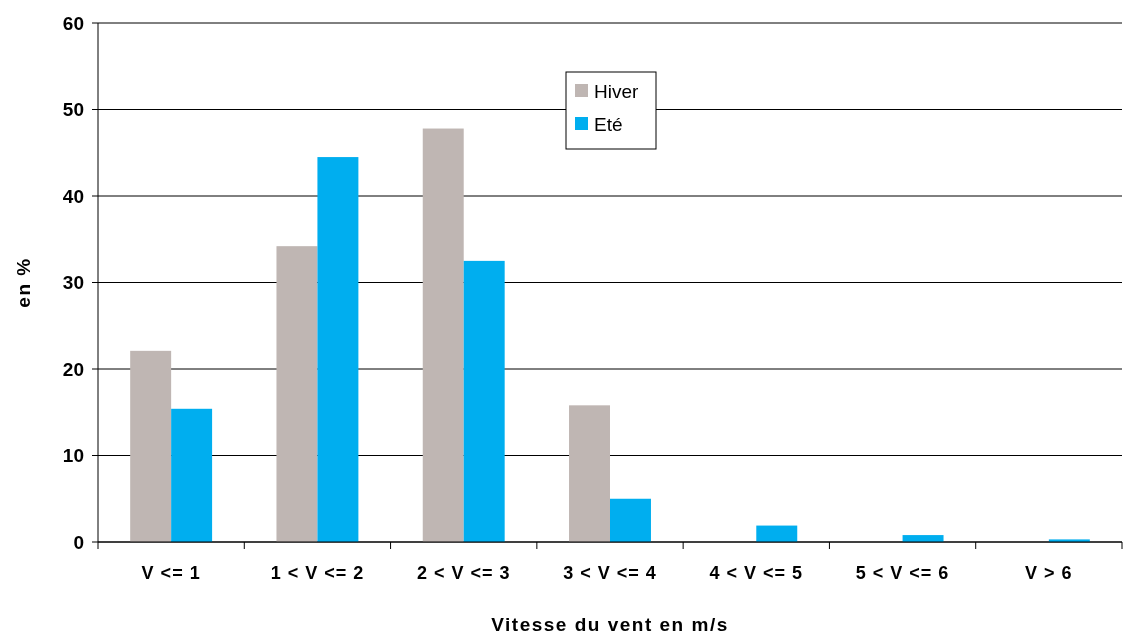 The image size is (1125, 639). Describe the element at coordinates (756, 573) in the screenshot. I see `x-tick-label: 4 < V <= 5` at that location.